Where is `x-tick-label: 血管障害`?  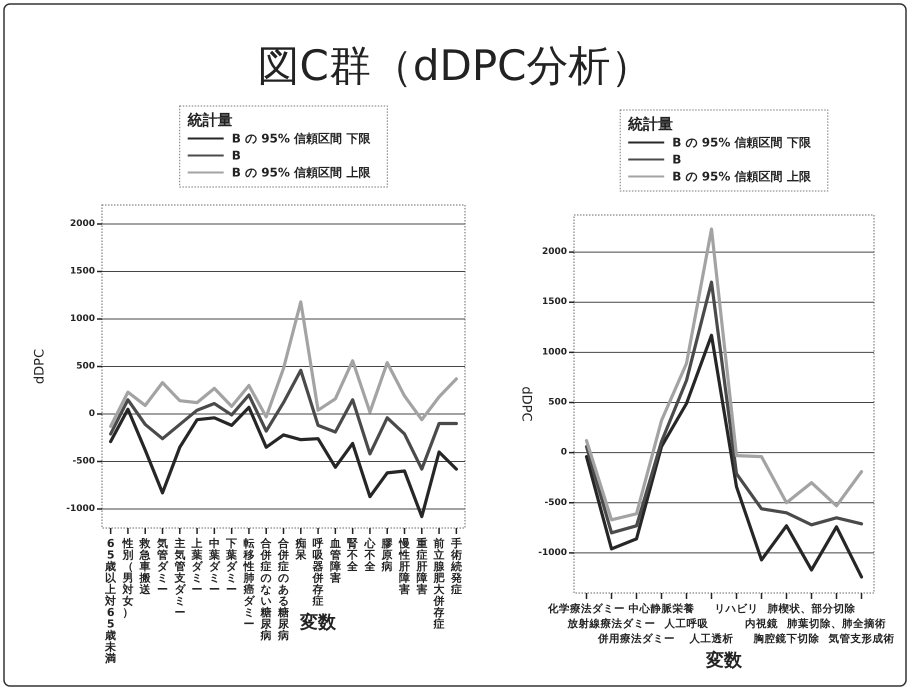 x-tick-label: 血管障害 is located at coordinates (334, 560).